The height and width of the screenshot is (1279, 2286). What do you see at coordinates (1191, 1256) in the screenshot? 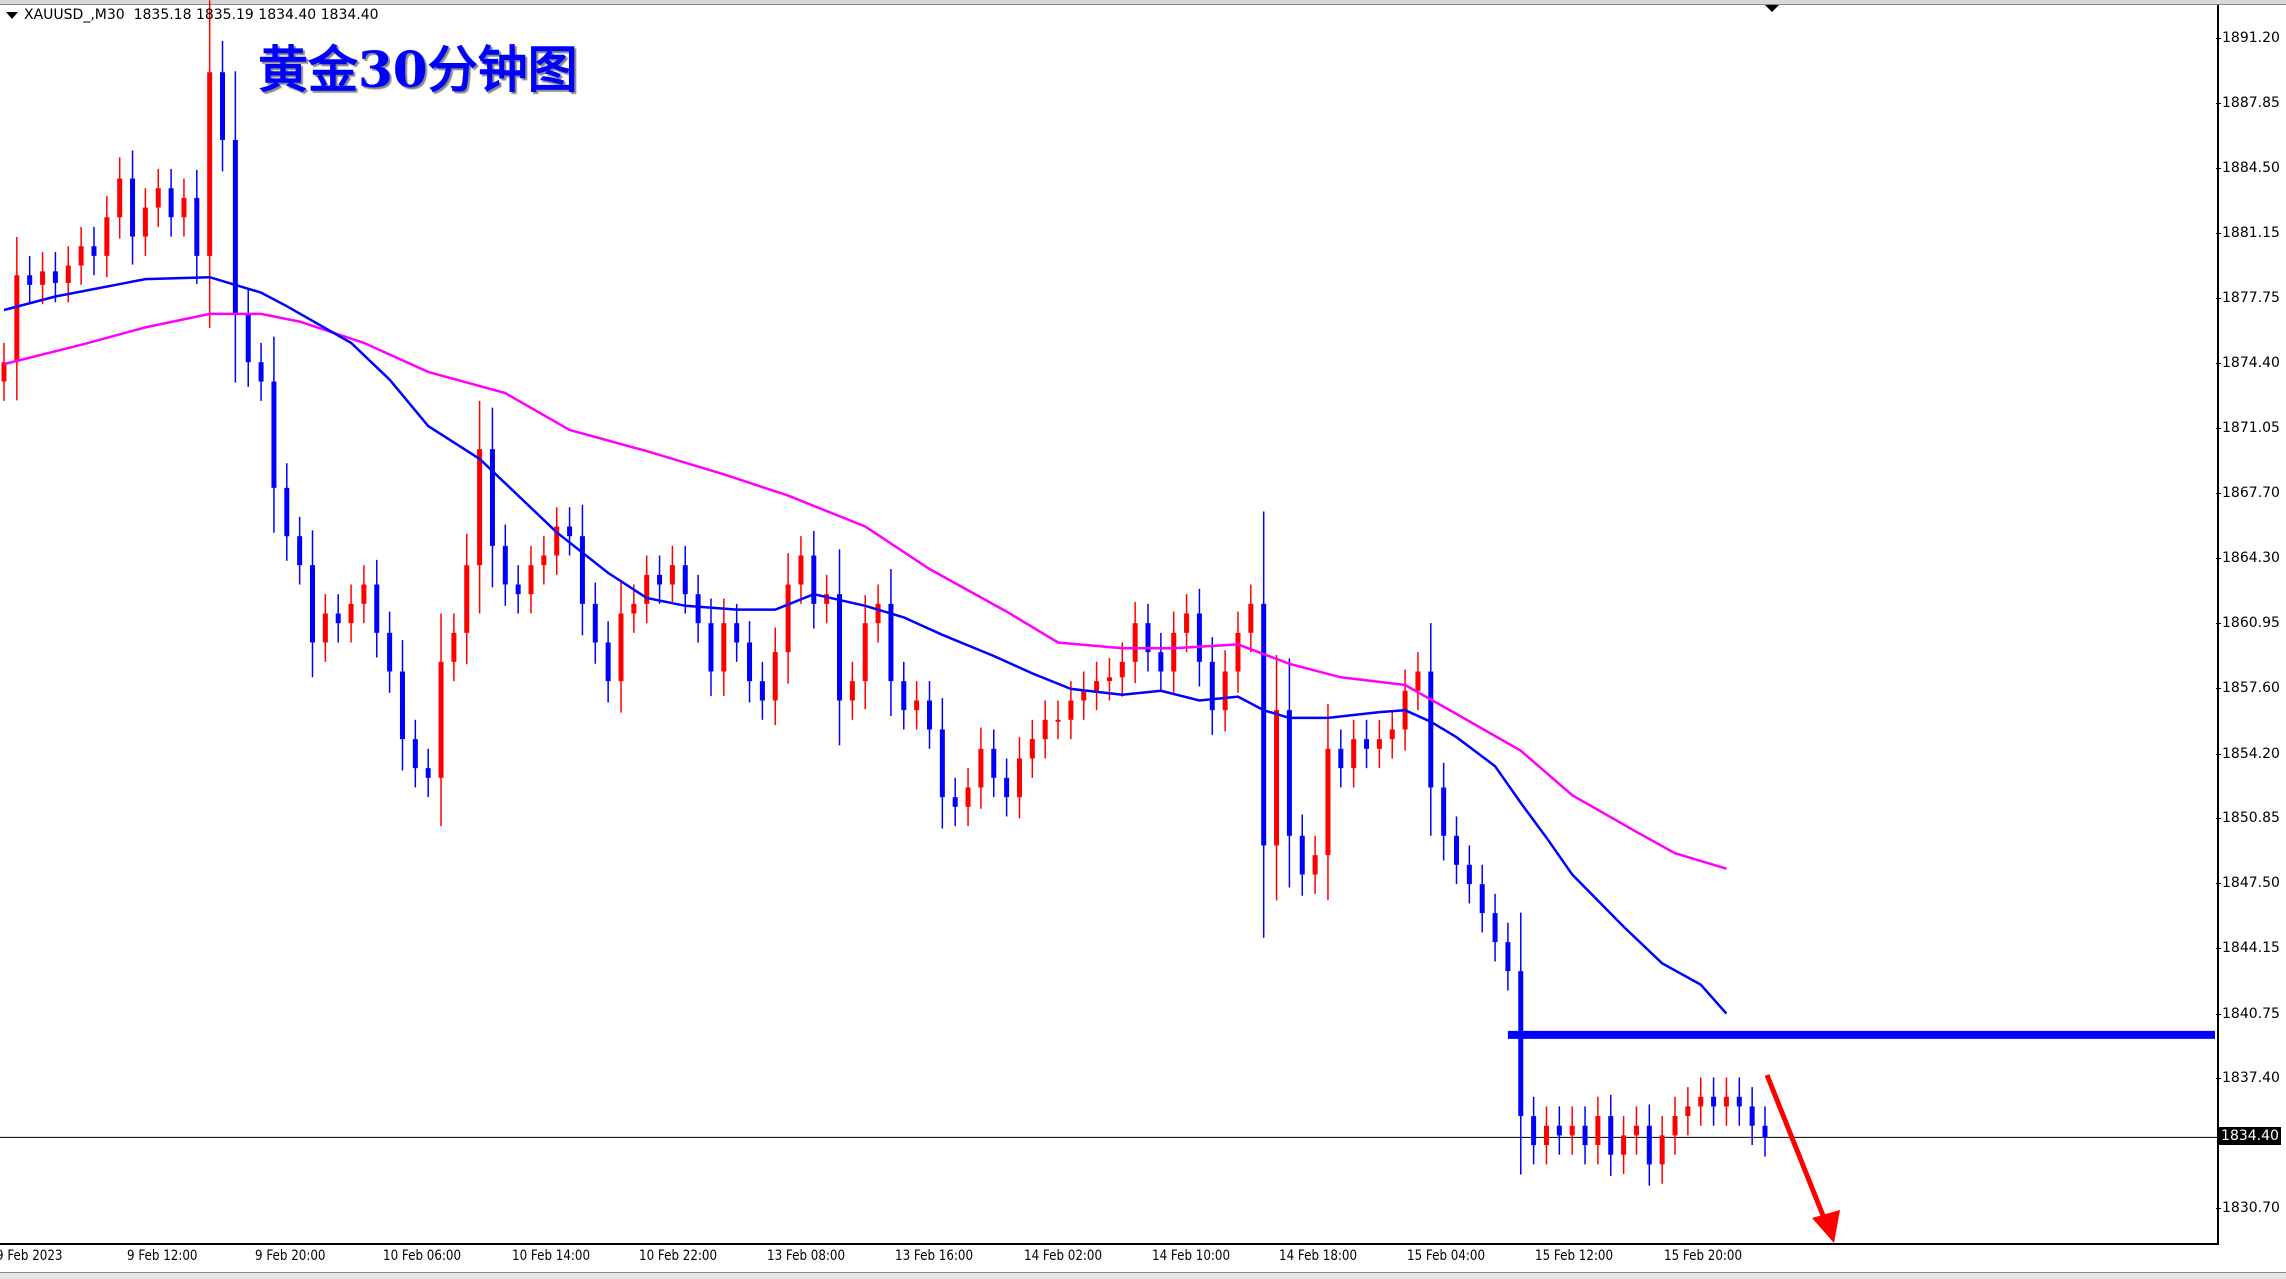
I see `time-tick: 14 Feb 10:00` at bounding box center [1191, 1256].